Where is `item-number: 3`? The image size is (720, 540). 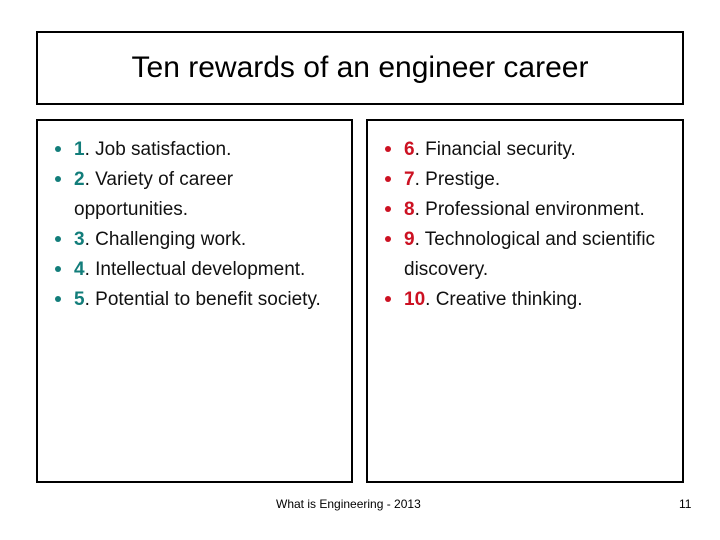
item-number: 3 is located at coordinates (79, 239).